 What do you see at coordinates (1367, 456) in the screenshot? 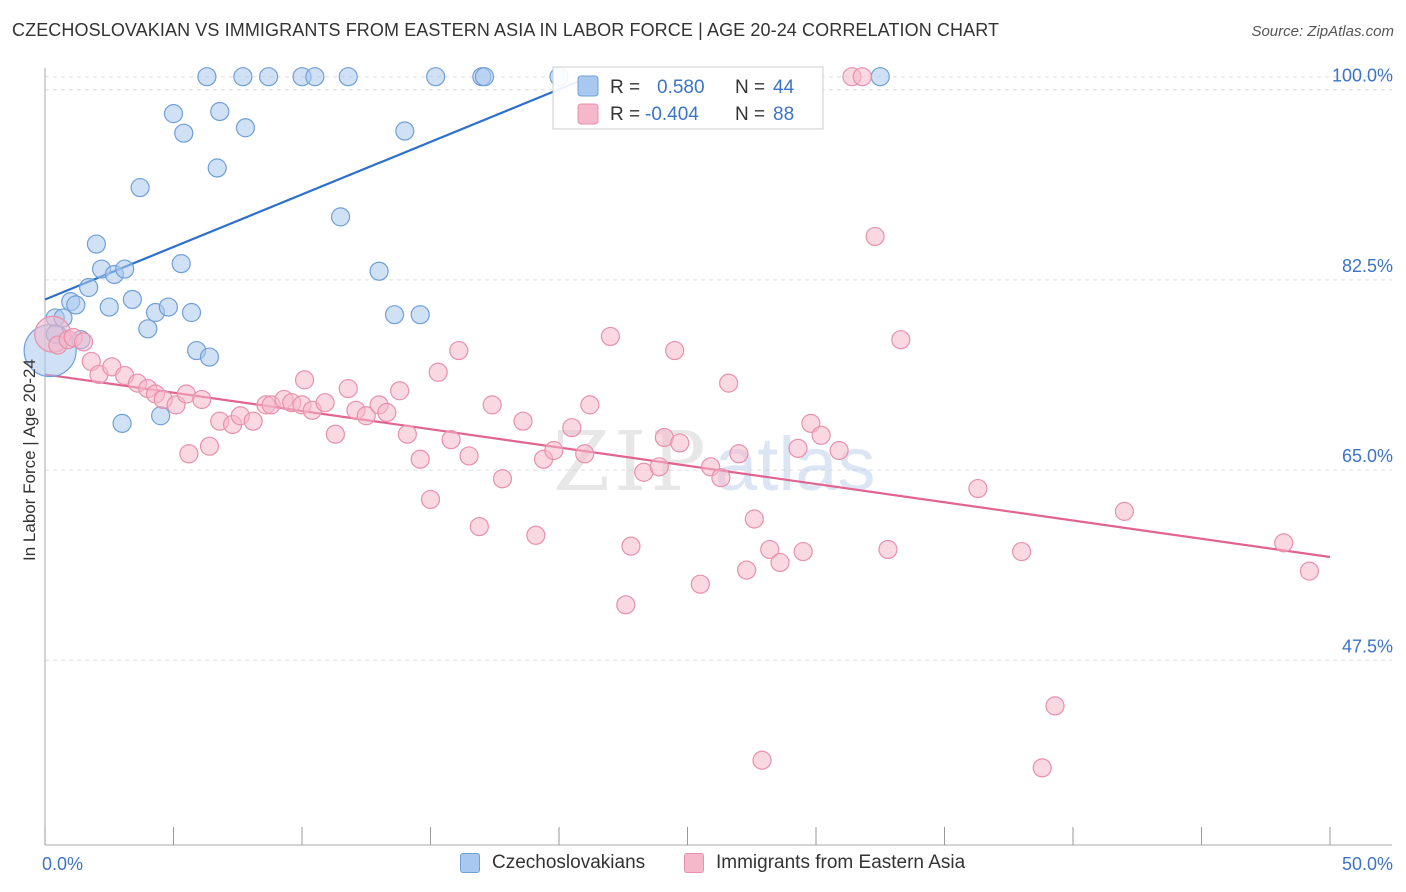
I see `y-tick-label-2: 65.0%` at bounding box center [1367, 456].